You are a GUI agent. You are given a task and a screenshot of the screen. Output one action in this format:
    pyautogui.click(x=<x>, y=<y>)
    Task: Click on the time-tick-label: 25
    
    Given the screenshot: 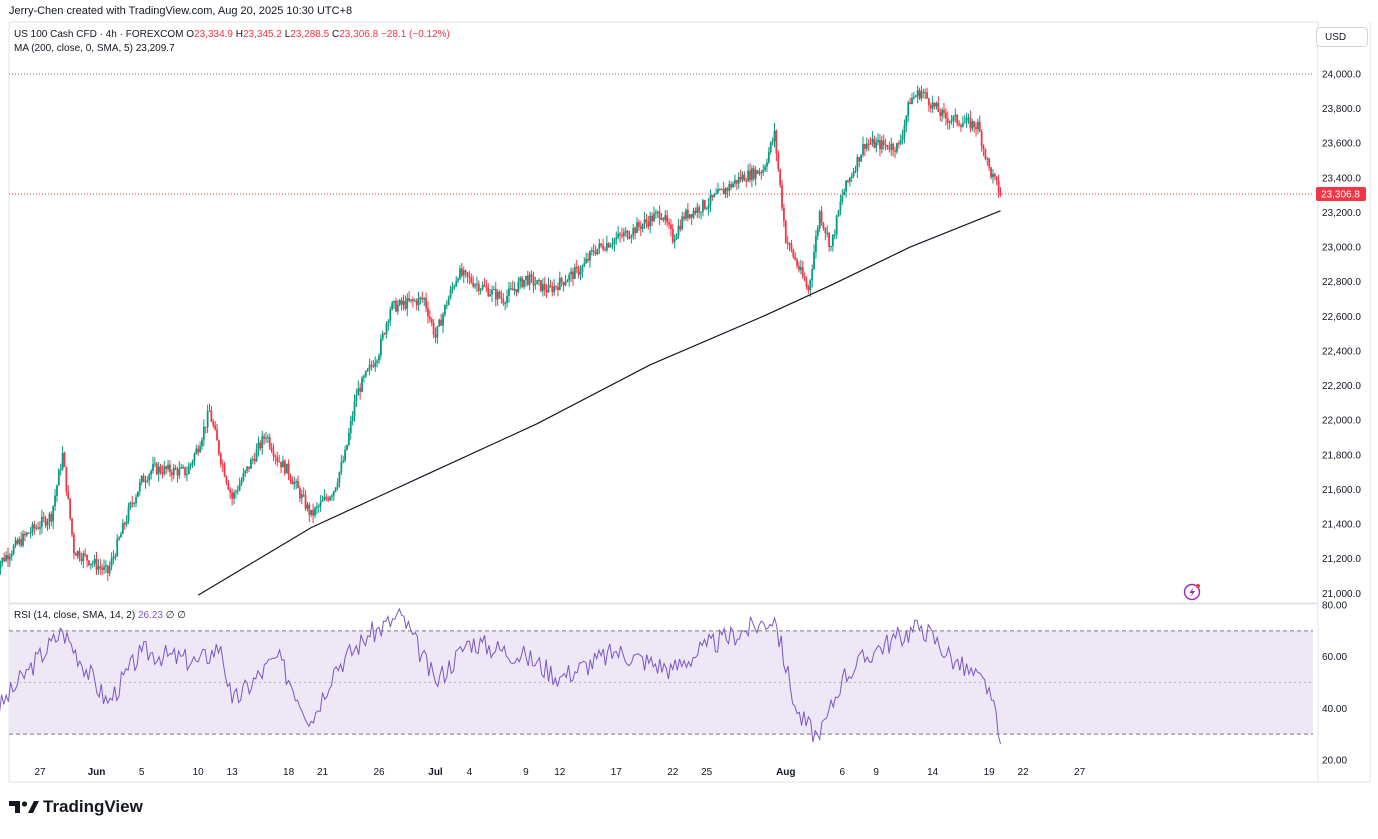 What is the action you would take?
    pyautogui.click(x=707, y=772)
    